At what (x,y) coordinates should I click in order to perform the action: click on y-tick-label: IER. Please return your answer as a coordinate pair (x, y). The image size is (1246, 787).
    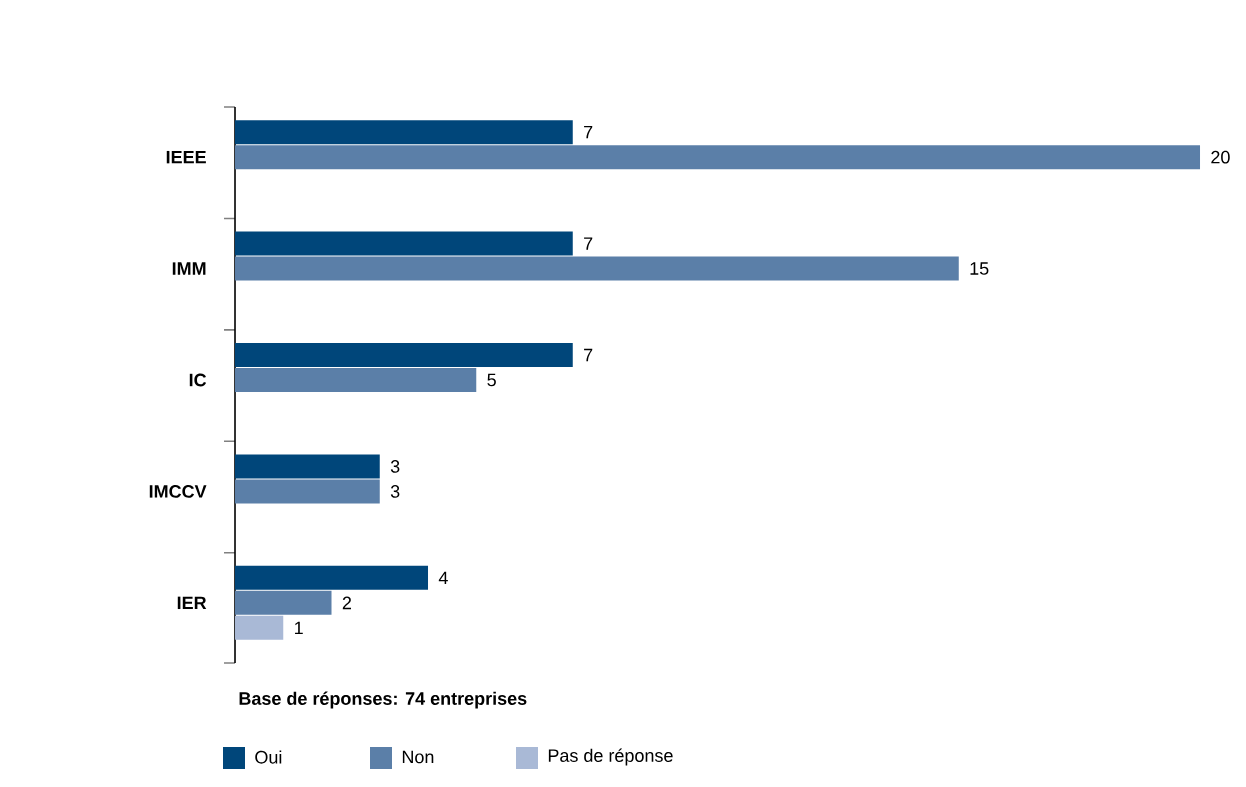
    Looking at the image, I should click on (192, 603).